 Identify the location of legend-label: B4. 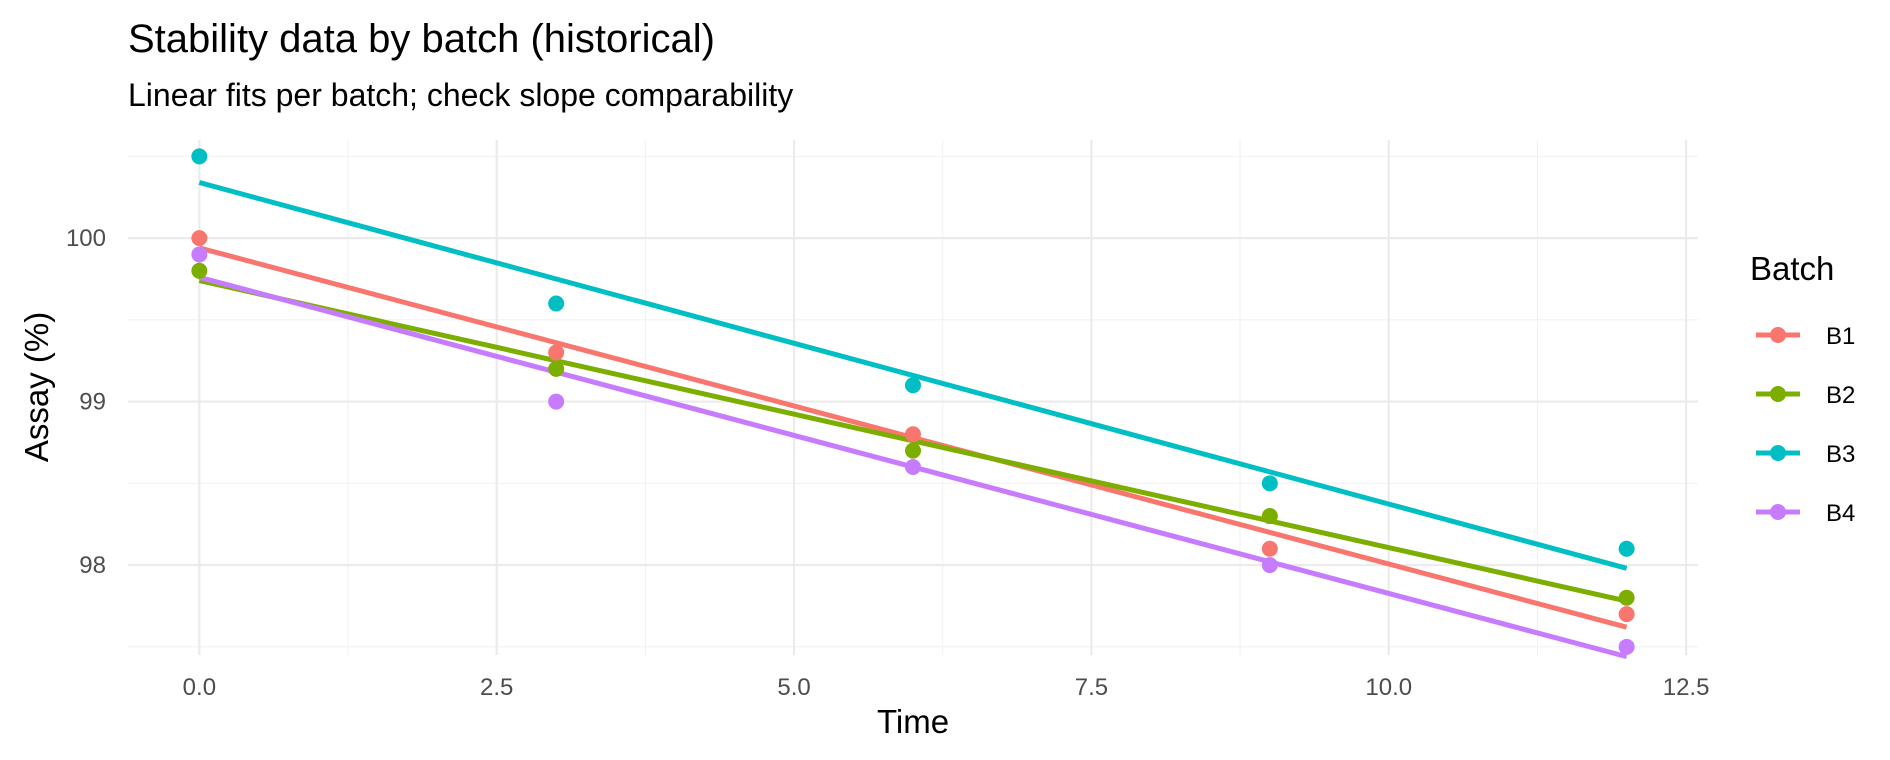
(1840, 513).